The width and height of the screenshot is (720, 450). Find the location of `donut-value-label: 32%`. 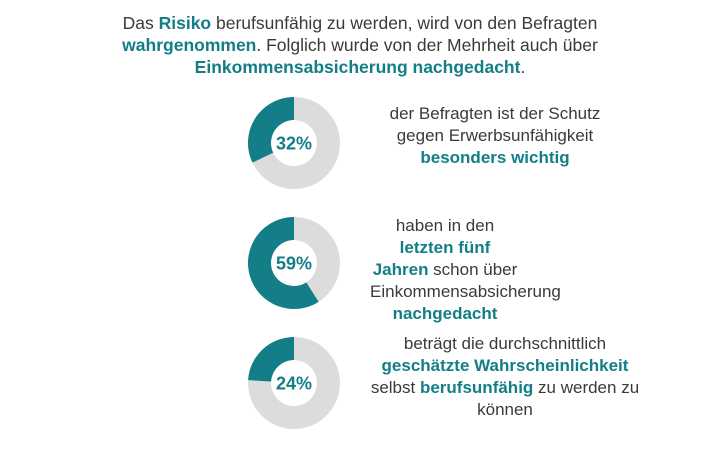

donut-value-label: 32% is located at coordinates (294, 144).